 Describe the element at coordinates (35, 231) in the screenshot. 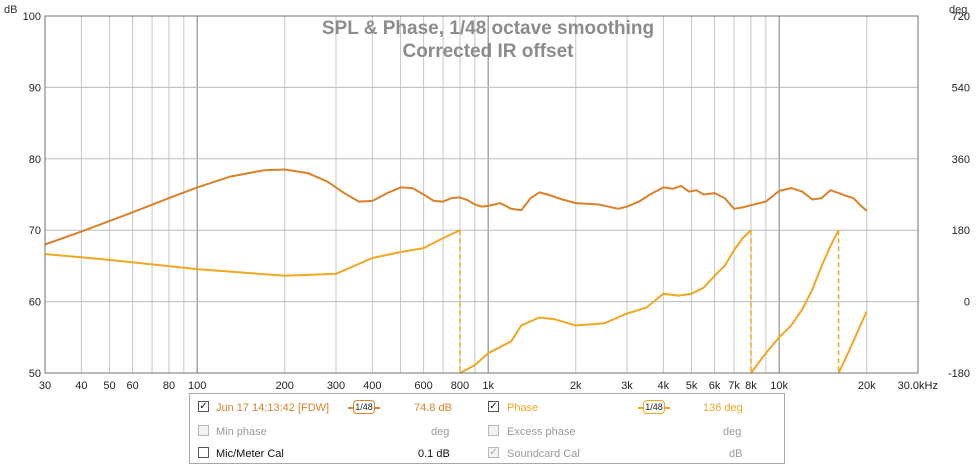

I see `y-left-tick-label: 70` at that location.